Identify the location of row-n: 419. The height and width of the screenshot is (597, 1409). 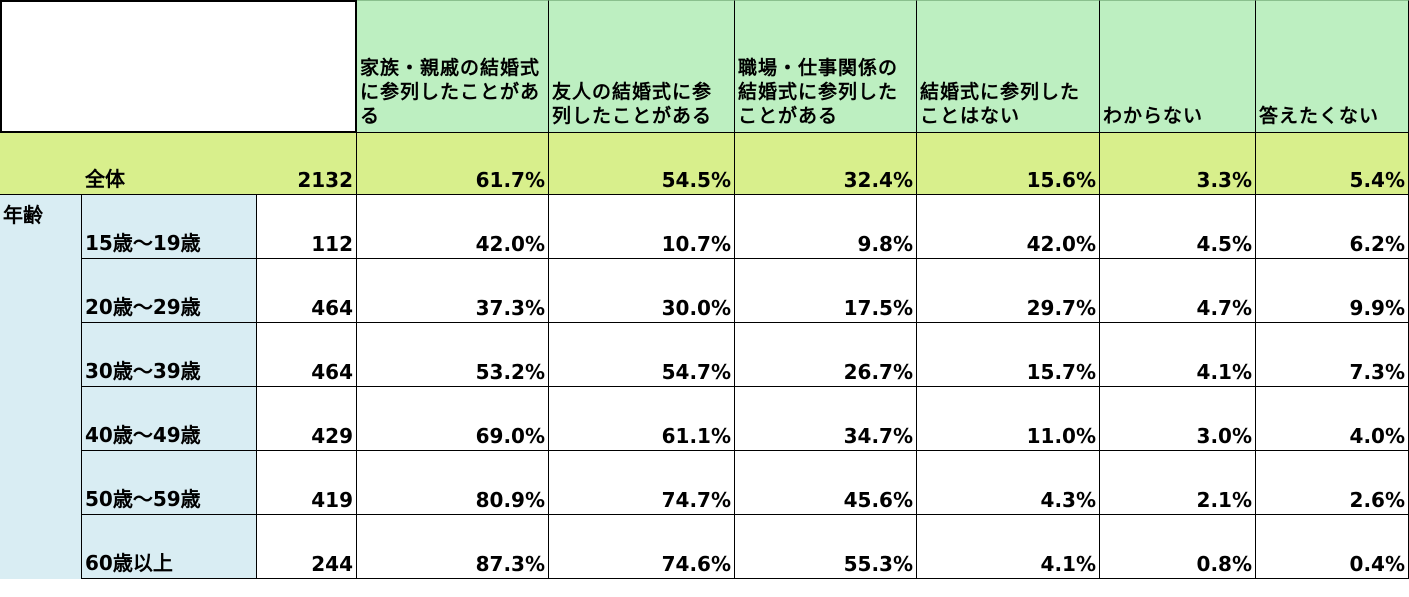
(307, 483).